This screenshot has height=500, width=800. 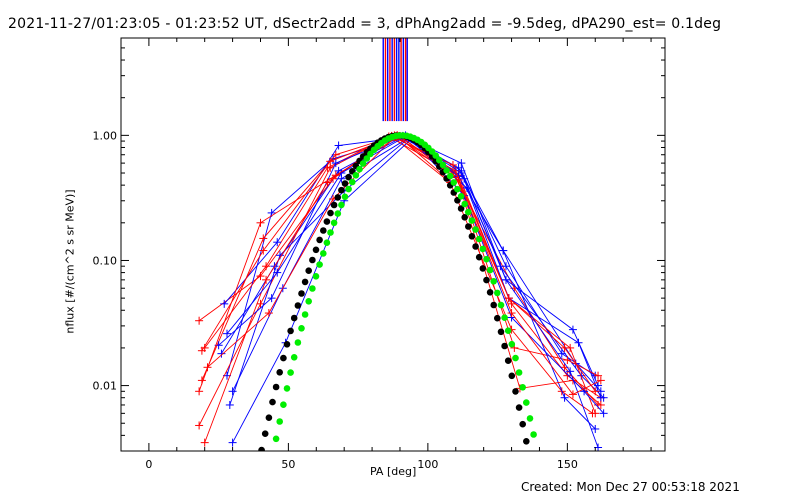 I want to click on y-tick-label: 0.10, so click(x=105, y=260).